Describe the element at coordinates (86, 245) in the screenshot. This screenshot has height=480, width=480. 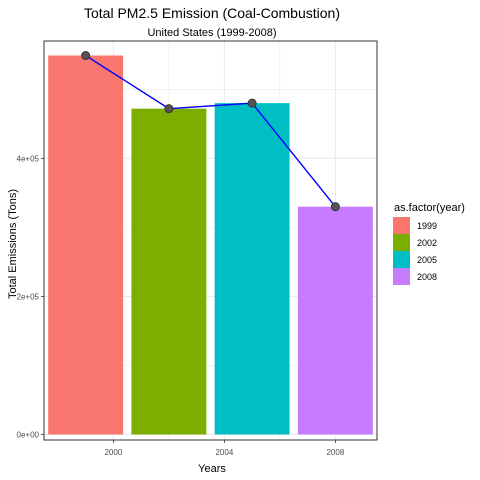
I see `bar-1999` at that location.